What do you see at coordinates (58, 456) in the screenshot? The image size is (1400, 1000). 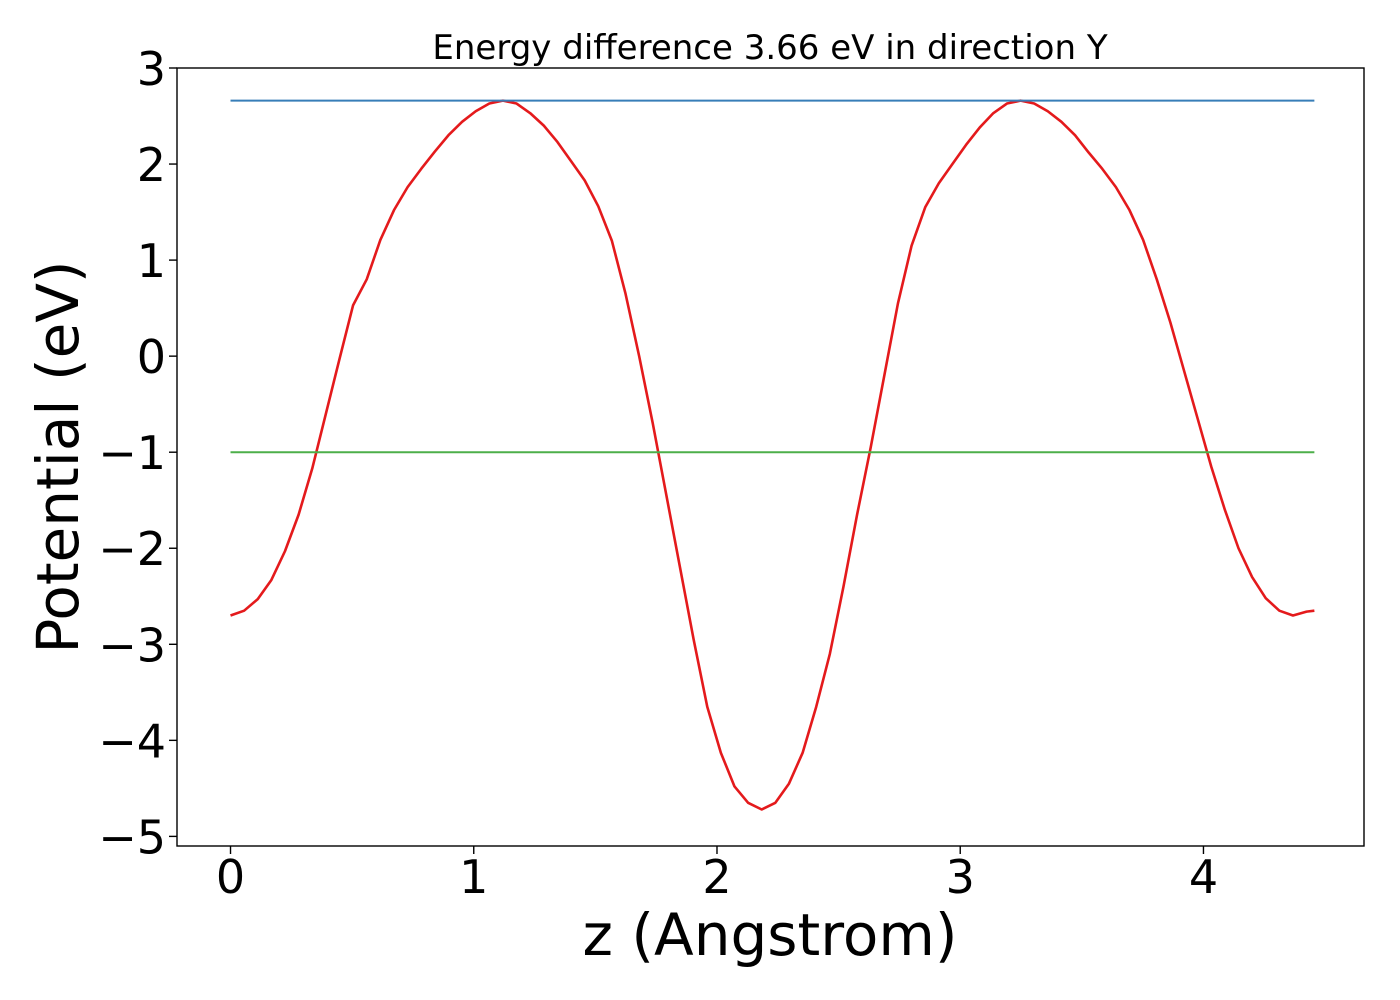 I see `y-axis-label: Potential (eV)` at bounding box center [58, 456].